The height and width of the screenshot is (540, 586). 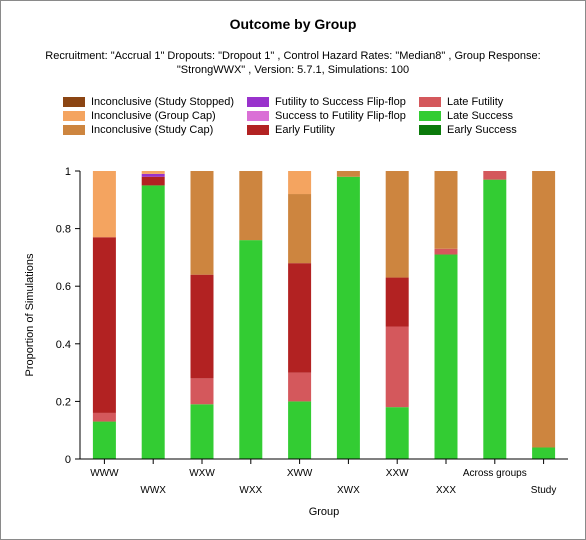 I want to click on legend-item-inconclusive-study-cap: Inconclusive (Study Cap), so click(x=138, y=130).